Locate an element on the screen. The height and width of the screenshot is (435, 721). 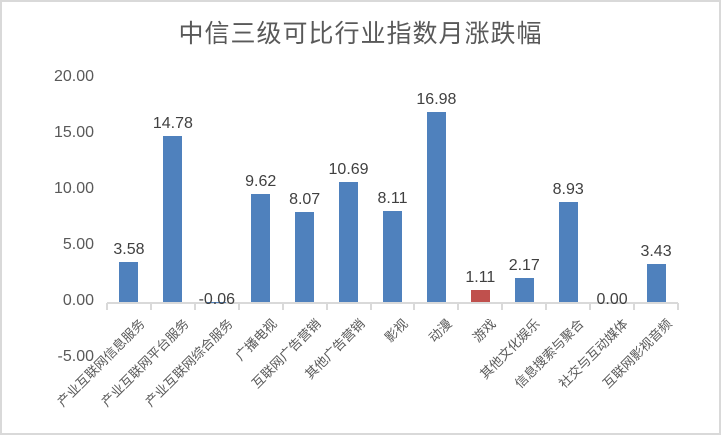
data-label: 3.43 is located at coordinates (656, 251).